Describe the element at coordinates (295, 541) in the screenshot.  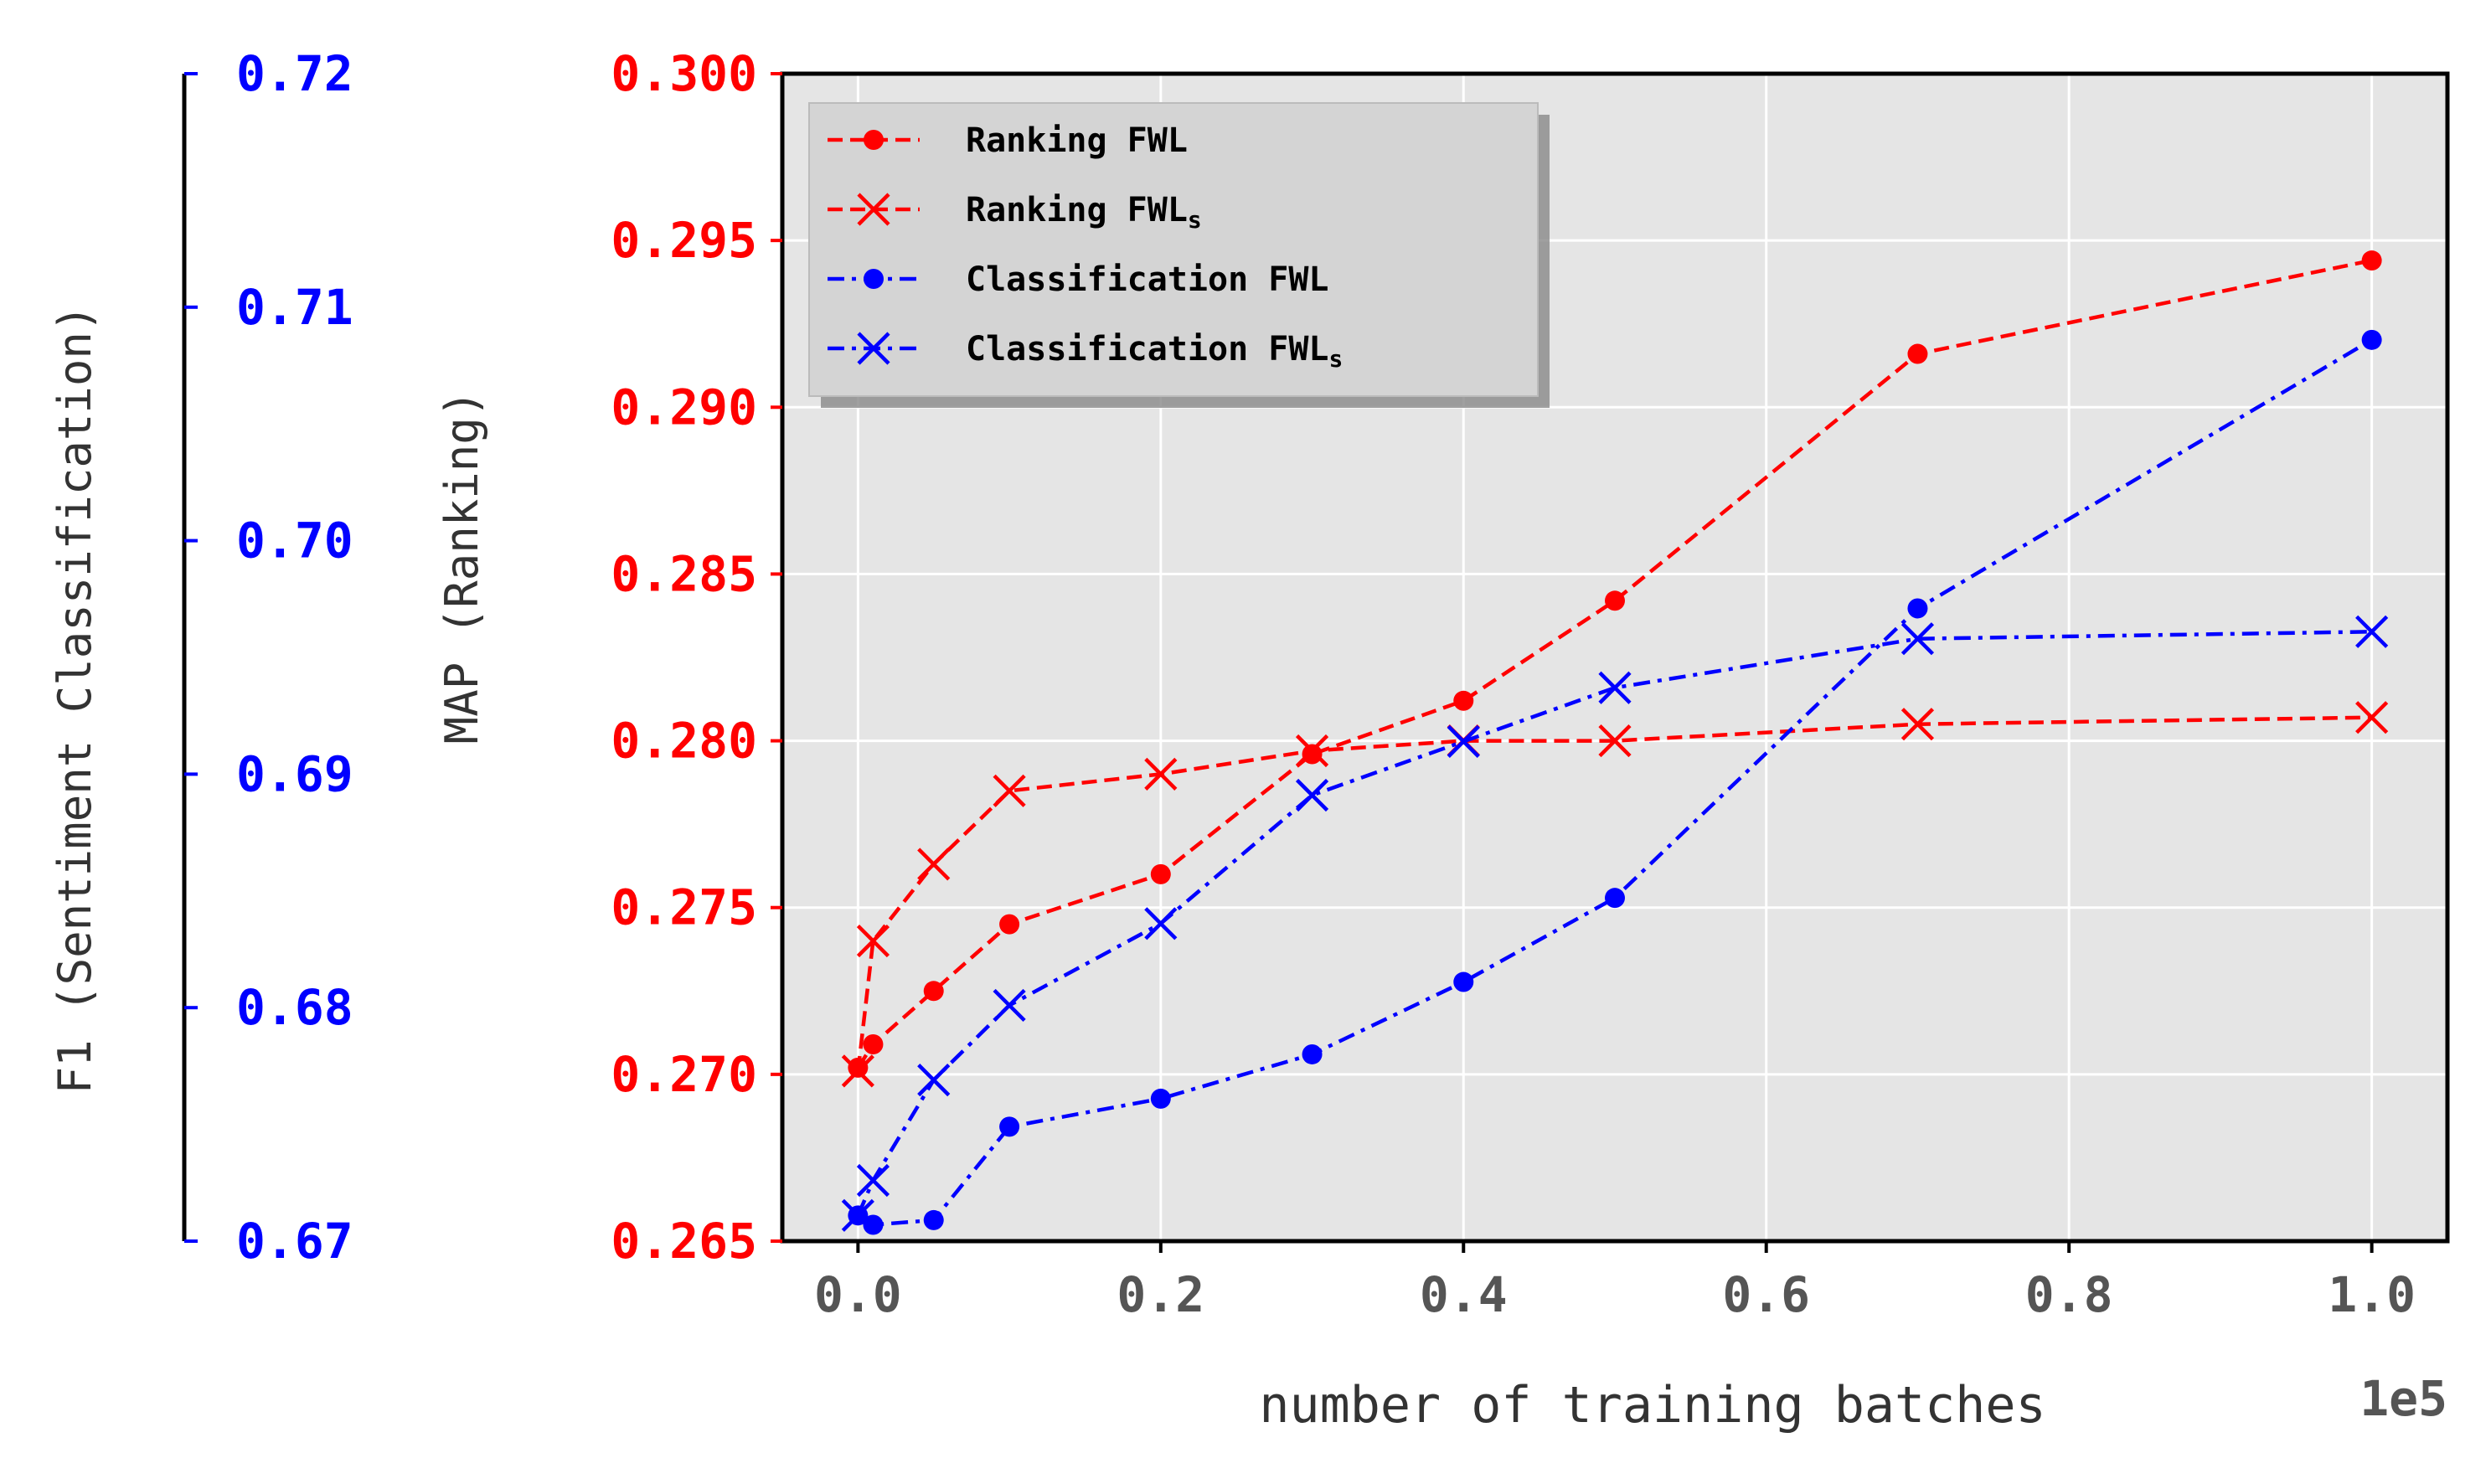
I see `classification-y-tick-label: 0.70` at that location.